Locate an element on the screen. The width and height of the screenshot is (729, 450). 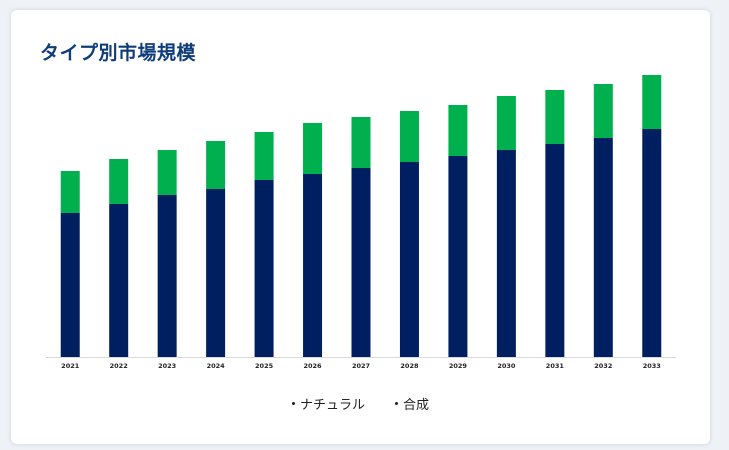
chart-legend: ナチュラル 合成 is located at coordinates (360, 403).